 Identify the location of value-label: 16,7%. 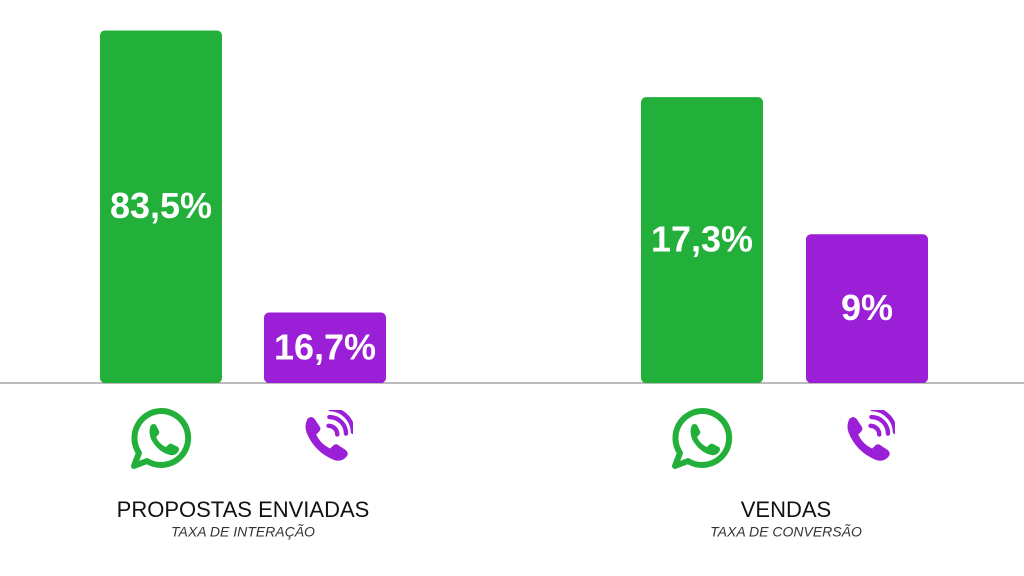
(325, 346).